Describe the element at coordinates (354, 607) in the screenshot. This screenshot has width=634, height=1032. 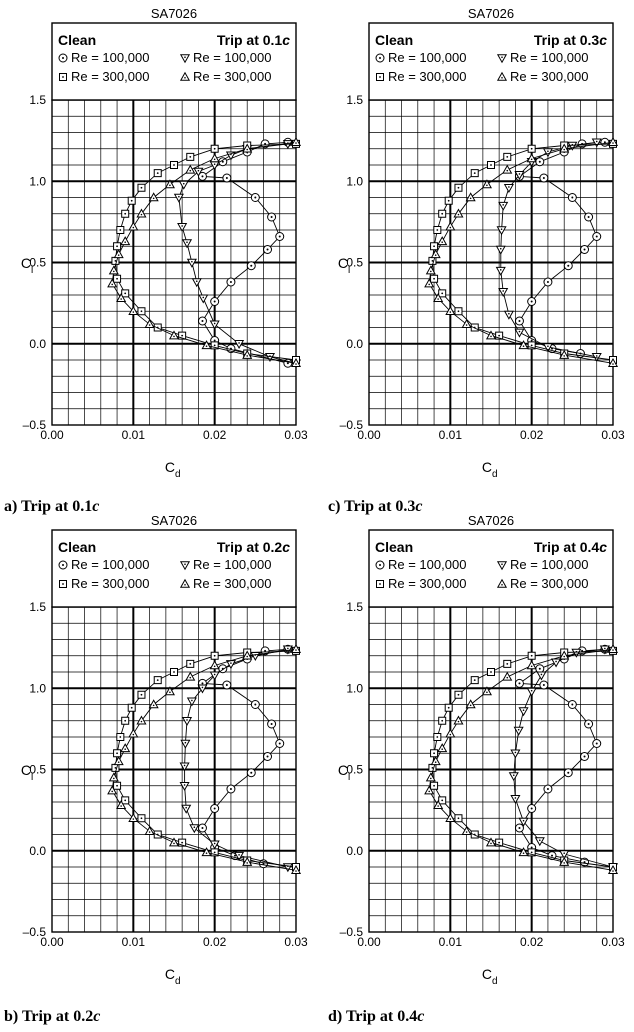
I see `y-tick-label: 1.5` at that location.